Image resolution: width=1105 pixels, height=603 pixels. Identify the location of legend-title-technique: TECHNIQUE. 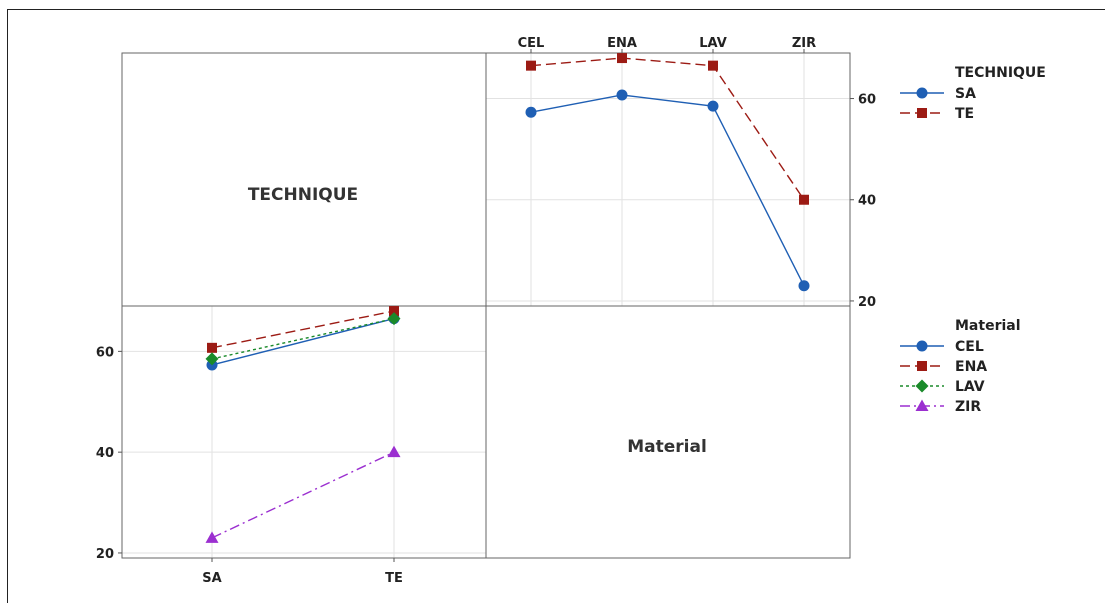
(1000, 73).